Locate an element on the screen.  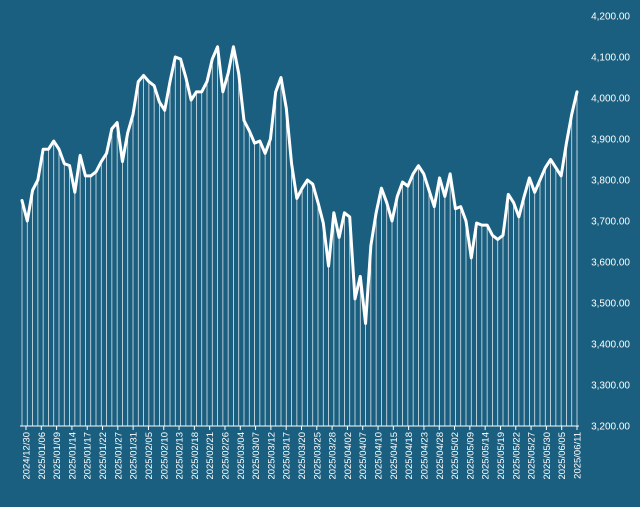
x-tick-label: 2025/04/28 is located at coordinates (440, 456).